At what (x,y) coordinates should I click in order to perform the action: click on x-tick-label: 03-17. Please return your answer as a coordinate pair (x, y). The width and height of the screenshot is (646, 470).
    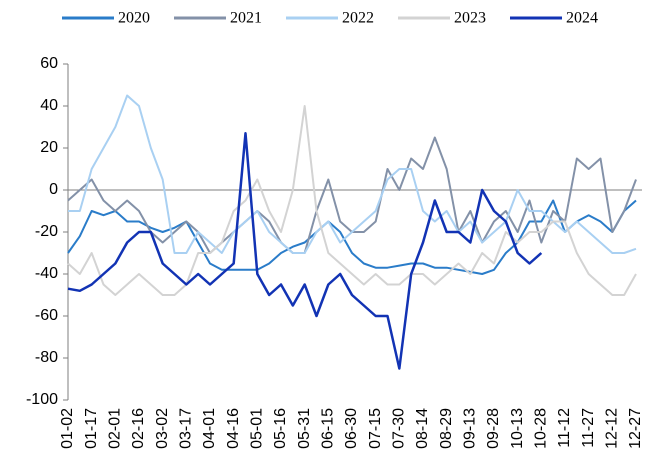
    Looking at the image, I should click on (186, 428).